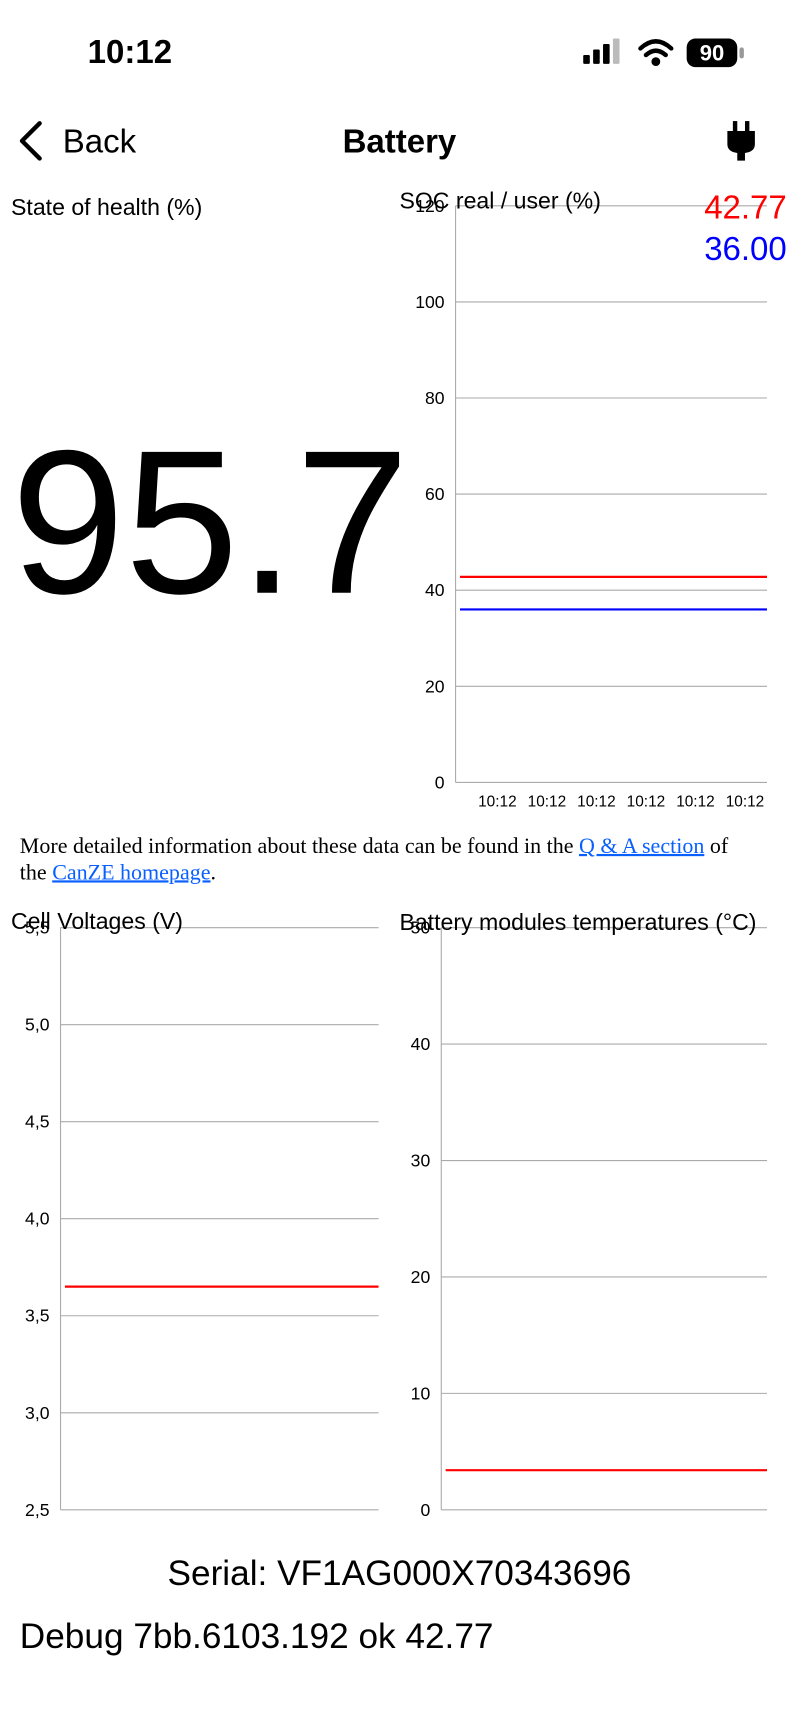 This screenshot has width=800, height=1731. Describe the element at coordinates (37, 1413) in the screenshot. I see `y-tick-label: 3,0` at that location.